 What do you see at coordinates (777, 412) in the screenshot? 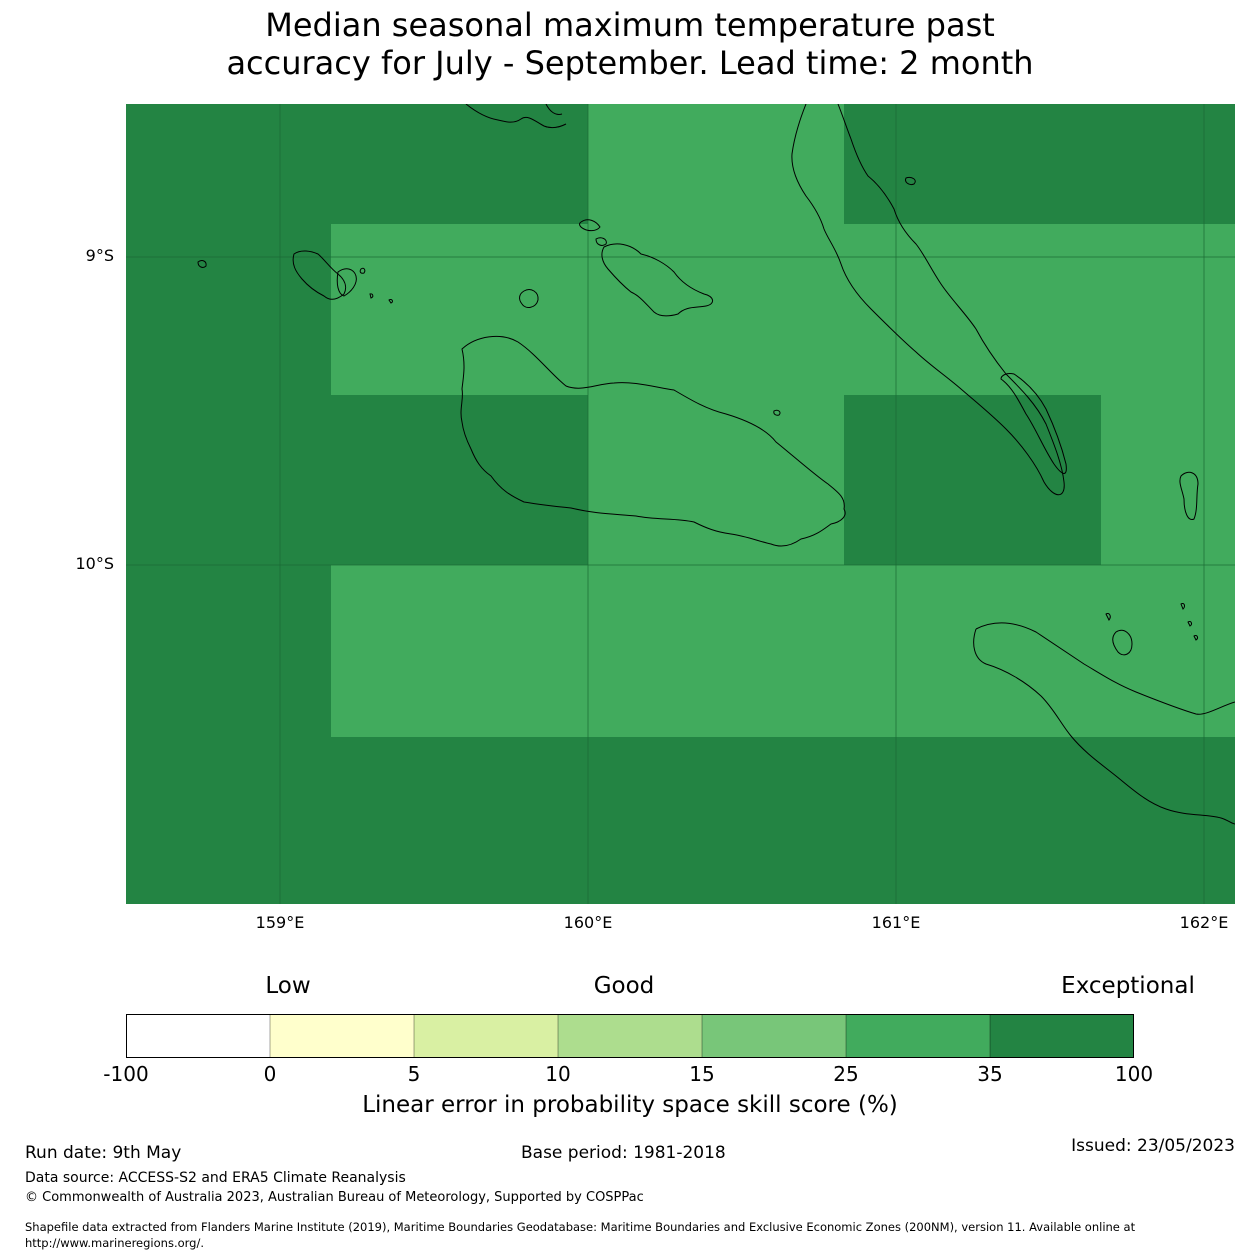
I see `islet-d` at bounding box center [777, 412].